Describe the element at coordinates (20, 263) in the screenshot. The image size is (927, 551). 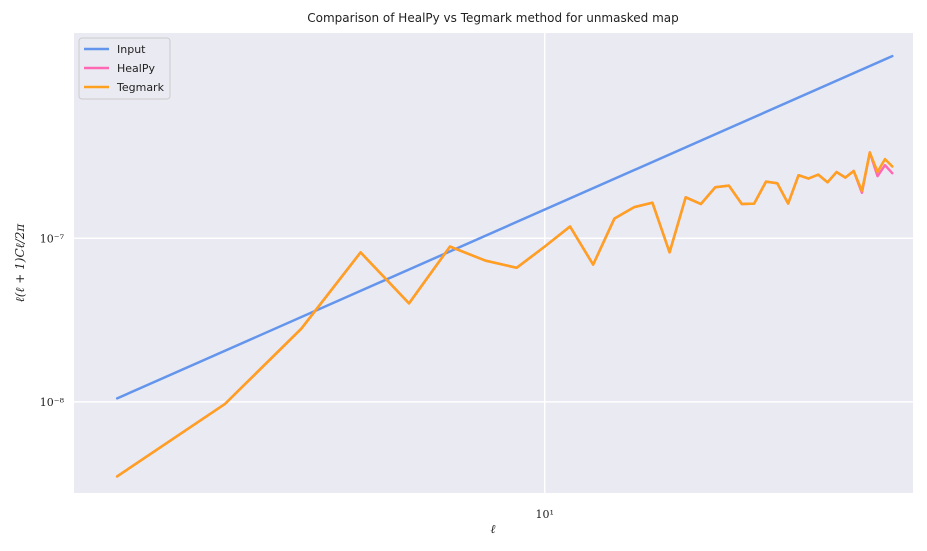
I see `y-axis-label: ℓ(ℓ + 1)Cℓ/2π` at that location.